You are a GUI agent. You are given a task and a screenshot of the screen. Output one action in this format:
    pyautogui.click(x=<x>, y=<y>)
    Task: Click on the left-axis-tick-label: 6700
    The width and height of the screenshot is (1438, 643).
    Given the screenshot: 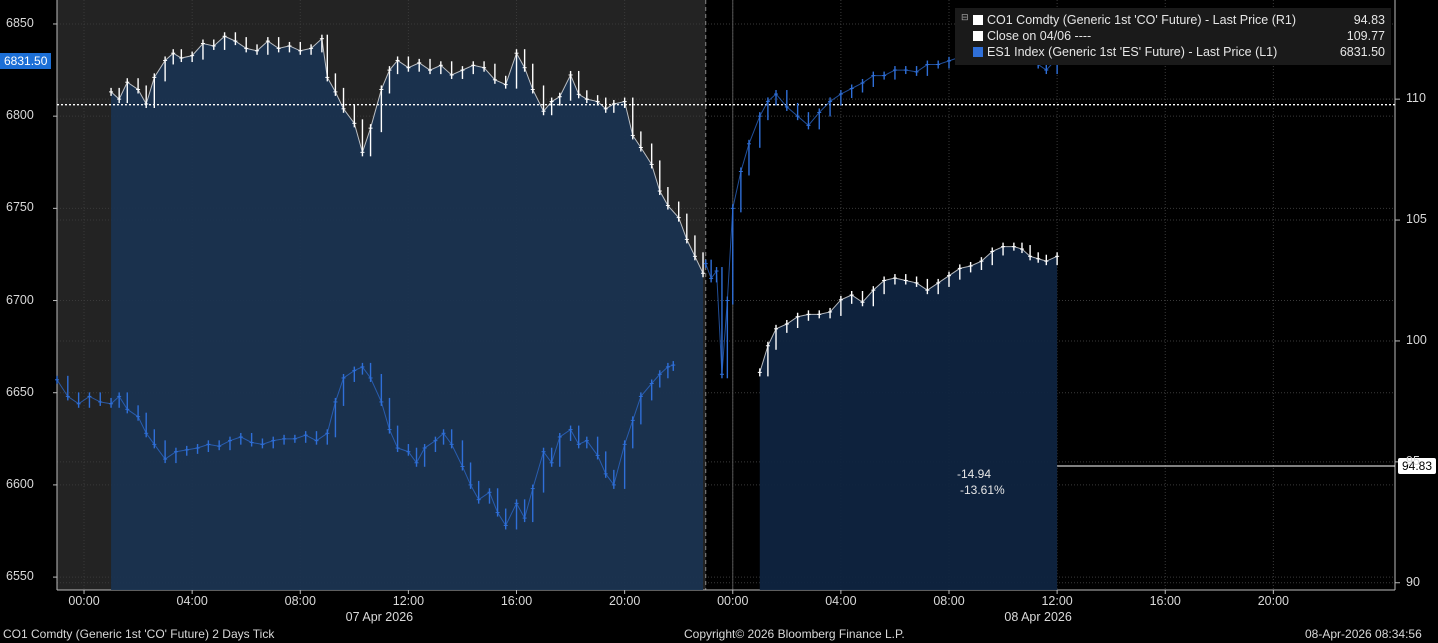 What is the action you would take?
    pyautogui.click(x=20, y=299)
    